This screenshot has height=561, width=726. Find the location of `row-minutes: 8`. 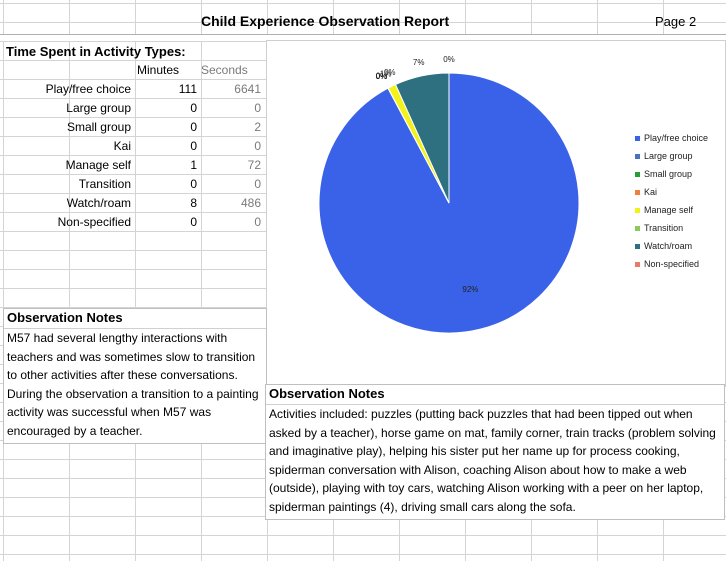

row-minutes: 8 is located at coordinates (193, 203).